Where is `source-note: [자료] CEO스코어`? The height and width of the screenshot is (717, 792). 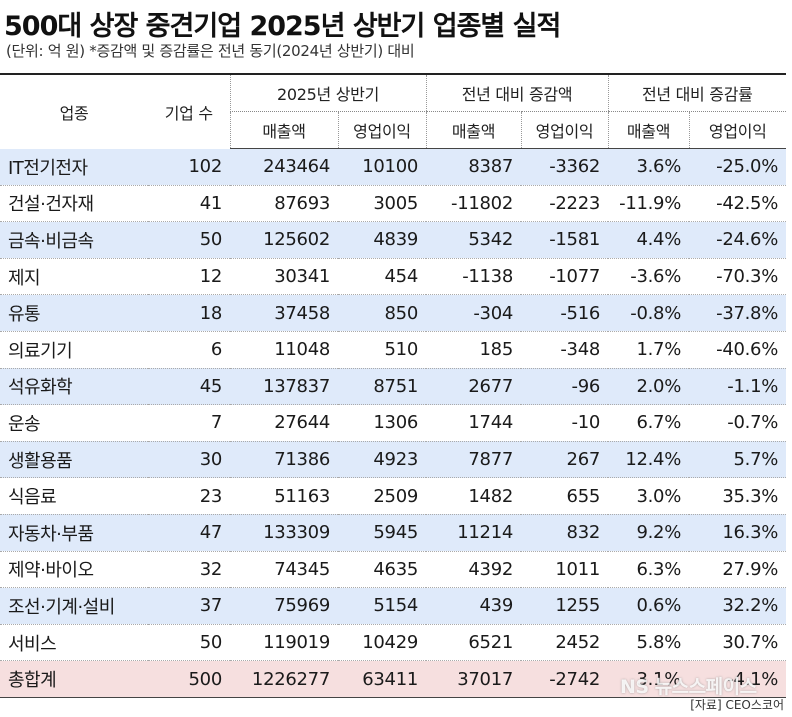
source-note: [자료] CEO스코어 is located at coordinates (737, 705).